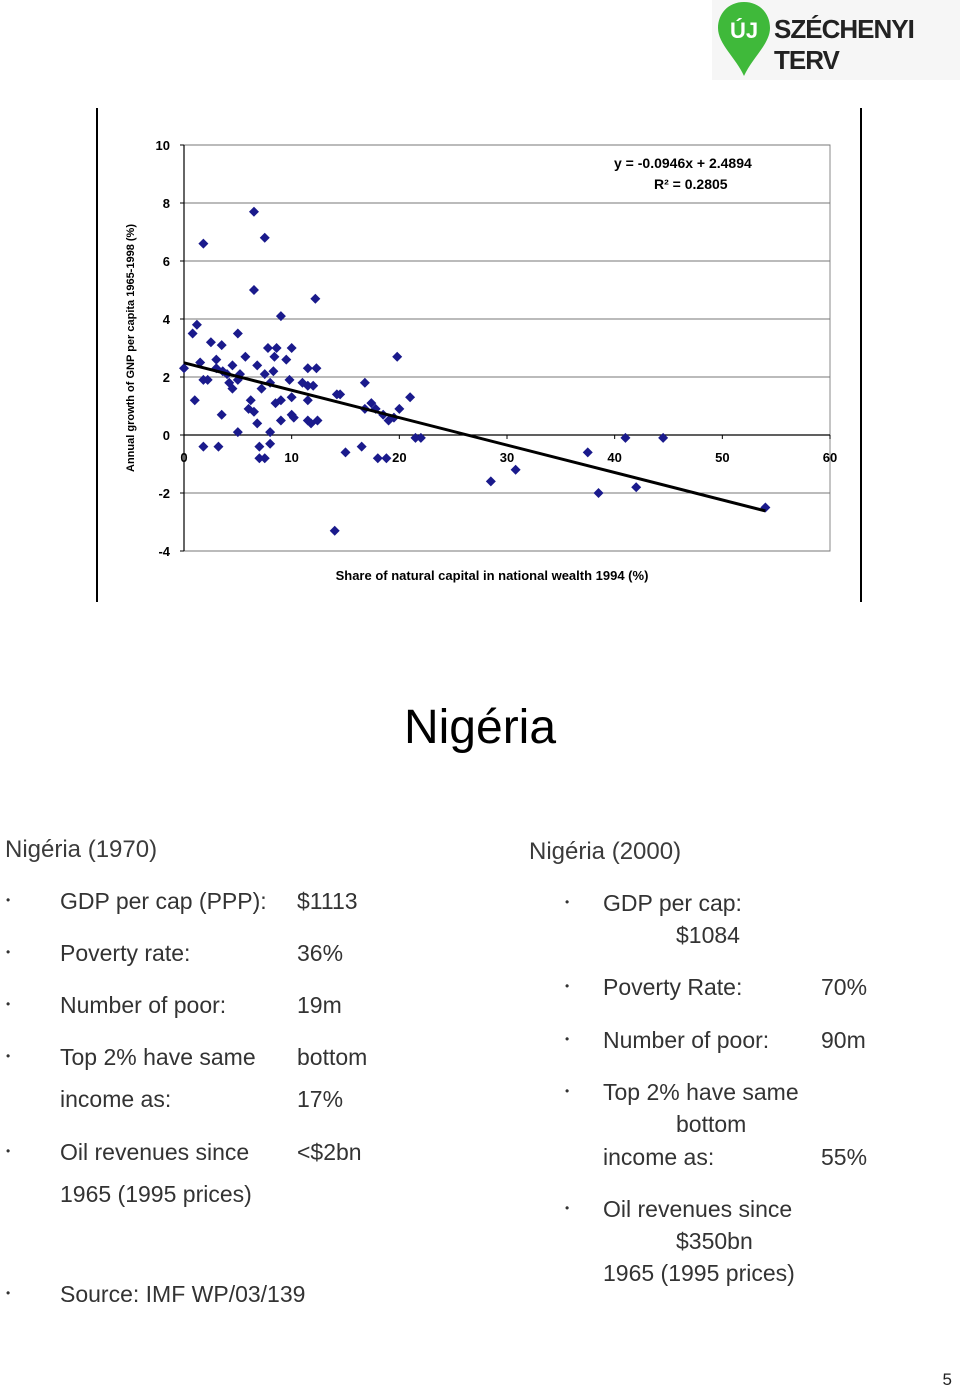 Image resolution: width=960 pixels, height=1392 pixels. Describe the element at coordinates (711, 1124) in the screenshot. I see `right-item-4-line2: bottom` at that location.